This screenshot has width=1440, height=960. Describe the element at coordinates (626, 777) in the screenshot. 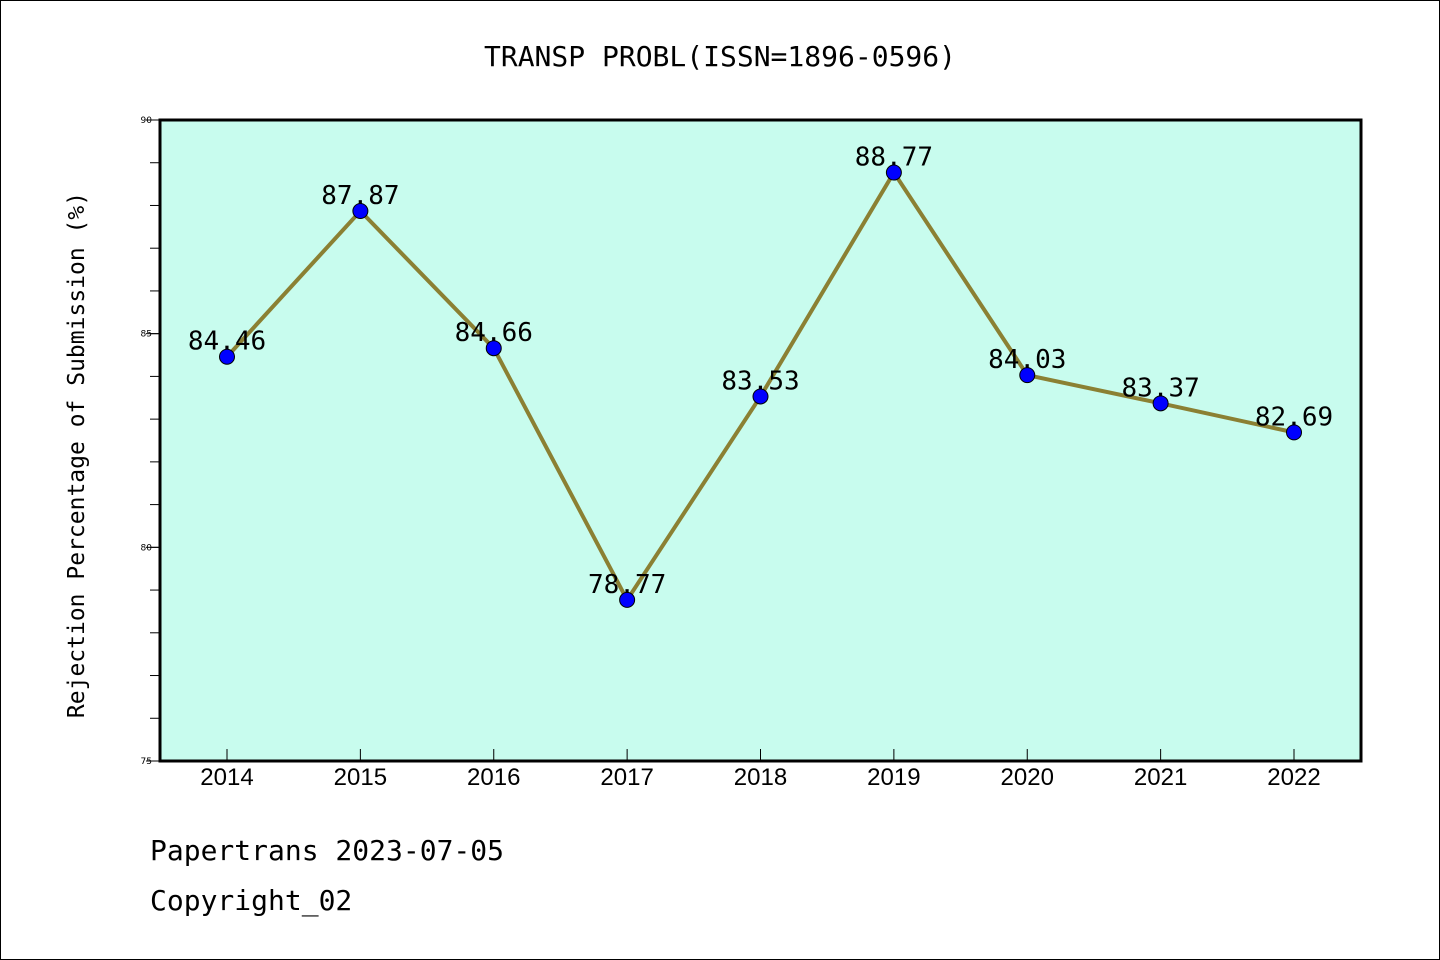

I see `x-tick-label: 2017` at that location.